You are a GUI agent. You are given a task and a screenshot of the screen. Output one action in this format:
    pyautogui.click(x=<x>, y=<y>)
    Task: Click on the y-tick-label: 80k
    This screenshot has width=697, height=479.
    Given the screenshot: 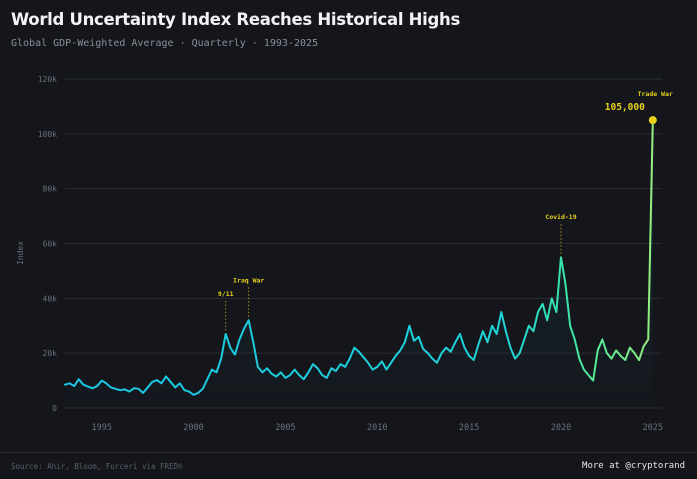 What is the action you would take?
    pyautogui.click(x=50, y=189)
    